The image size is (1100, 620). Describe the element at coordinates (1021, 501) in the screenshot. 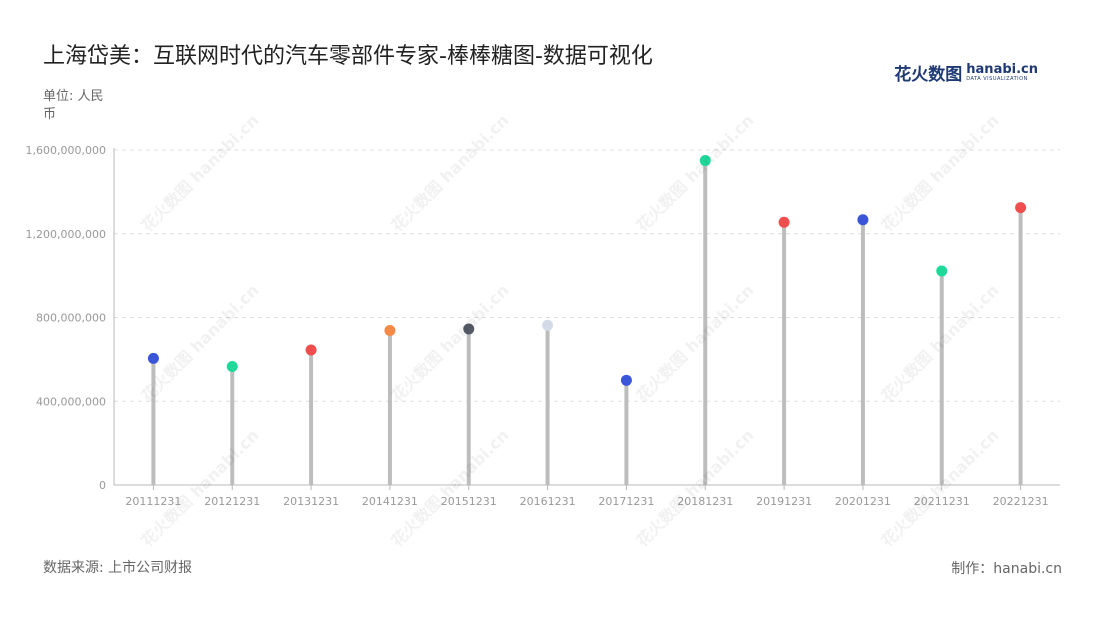

I see `x-tick-label: 20221231` at that location.